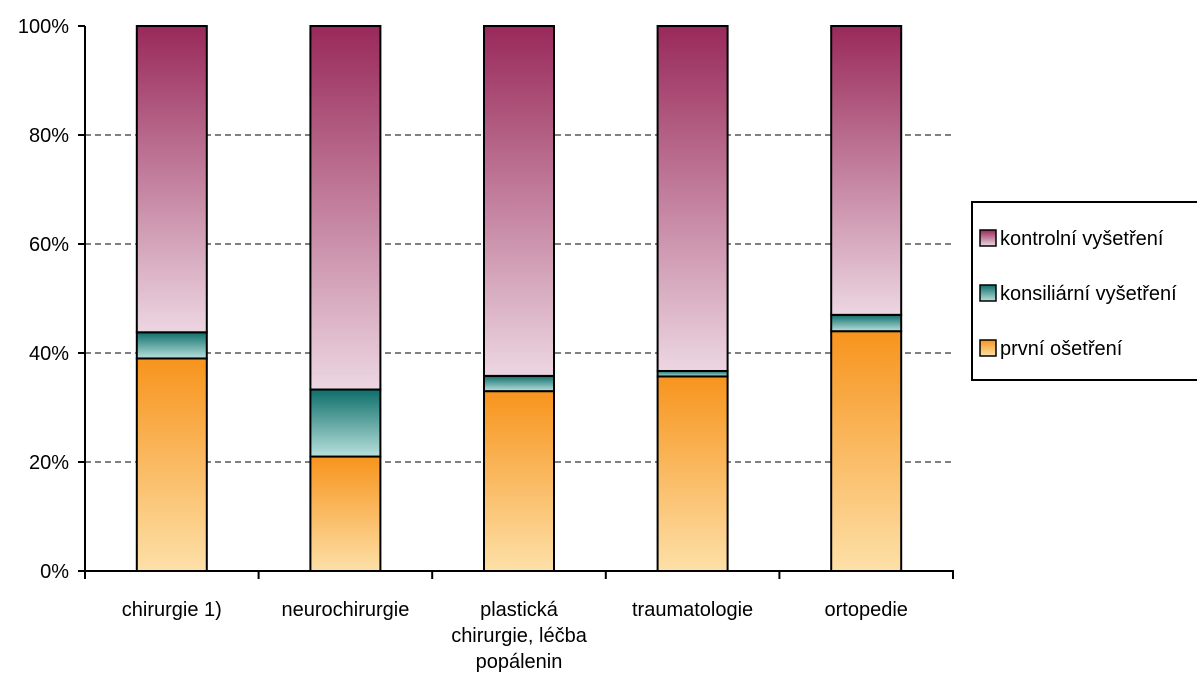 Image resolution: width=1197 pixels, height=687 pixels. What do you see at coordinates (49, 354) in the screenshot?
I see `y-tick-label: 40%` at bounding box center [49, 354].